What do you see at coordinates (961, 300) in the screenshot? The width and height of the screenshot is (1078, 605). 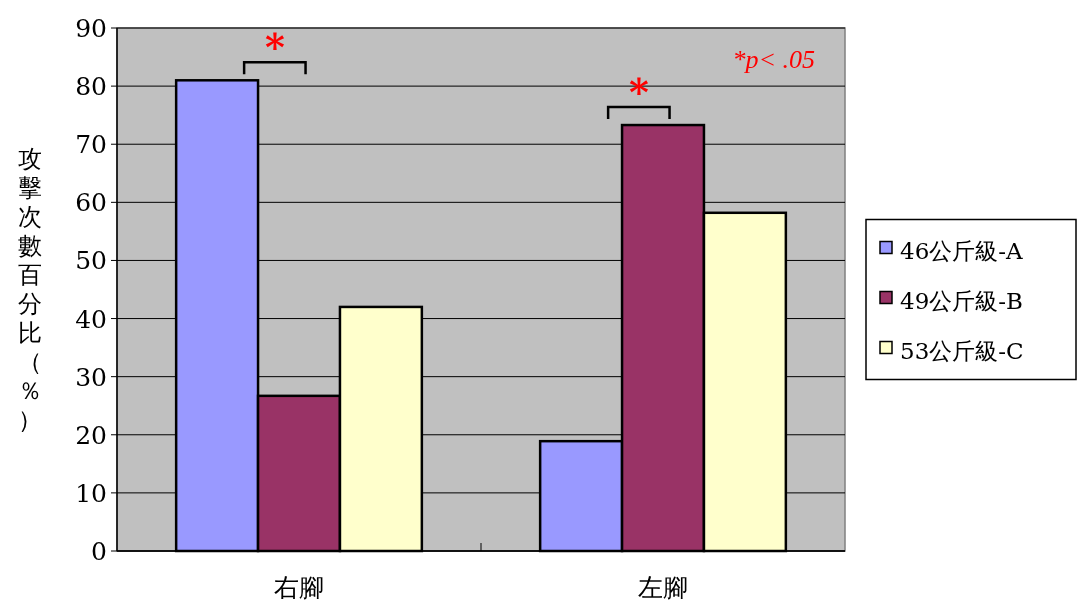 I see `legend-label: 49公斤級-B` at bounding box center [961, 300].